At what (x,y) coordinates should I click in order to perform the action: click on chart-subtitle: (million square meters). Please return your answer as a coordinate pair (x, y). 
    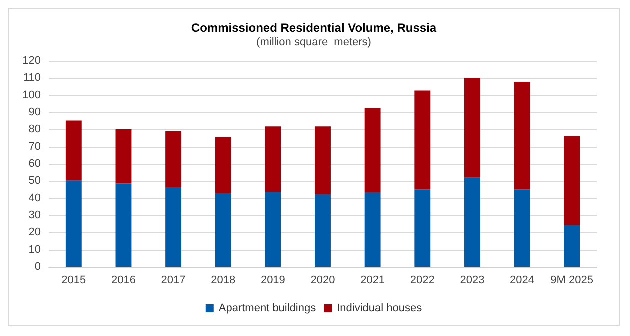
    Looking at the image, I should click on (314, 42).